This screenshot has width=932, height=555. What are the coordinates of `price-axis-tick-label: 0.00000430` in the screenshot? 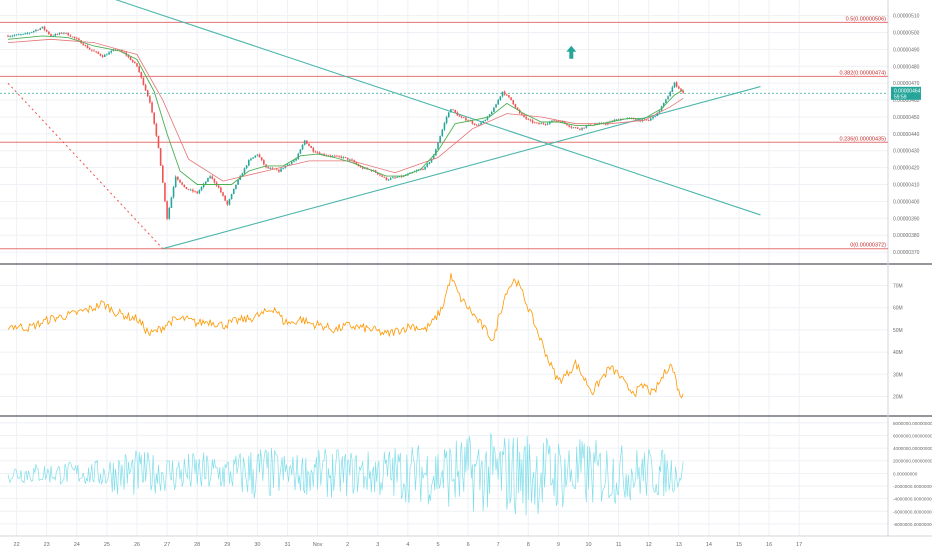 It's located at (906, 152).